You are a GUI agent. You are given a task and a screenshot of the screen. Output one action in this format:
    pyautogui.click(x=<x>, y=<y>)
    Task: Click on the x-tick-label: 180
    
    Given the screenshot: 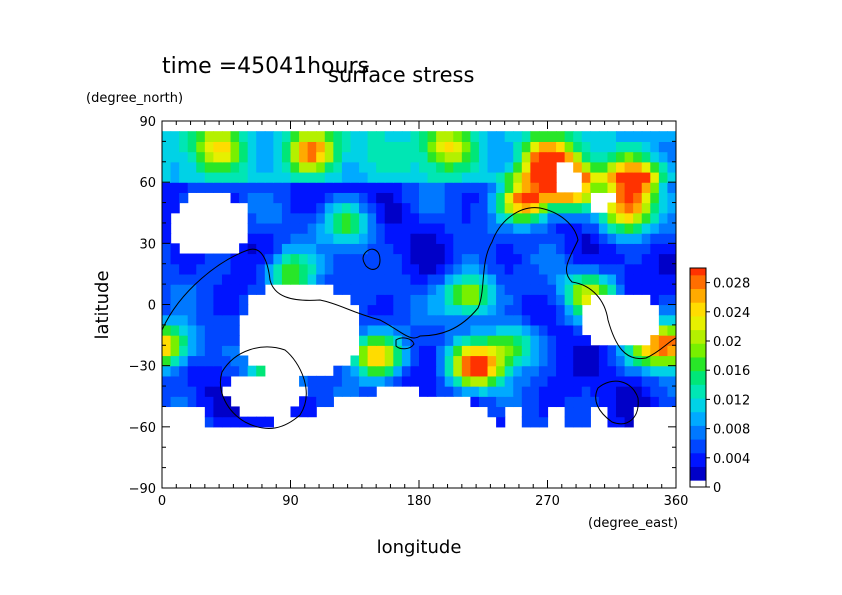 What is the action you would take?
    pyautogui.click(x=419, y=501)
    